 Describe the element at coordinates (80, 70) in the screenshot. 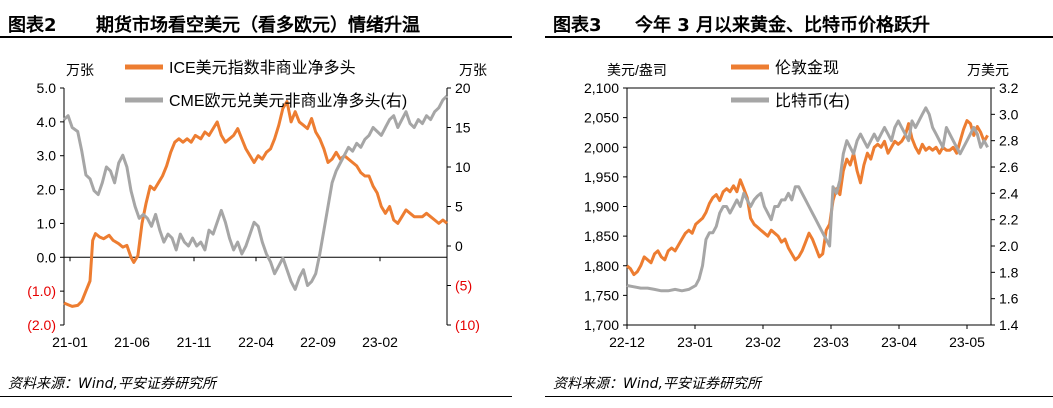

I see `y-left-unit-label: 万张` at that location.